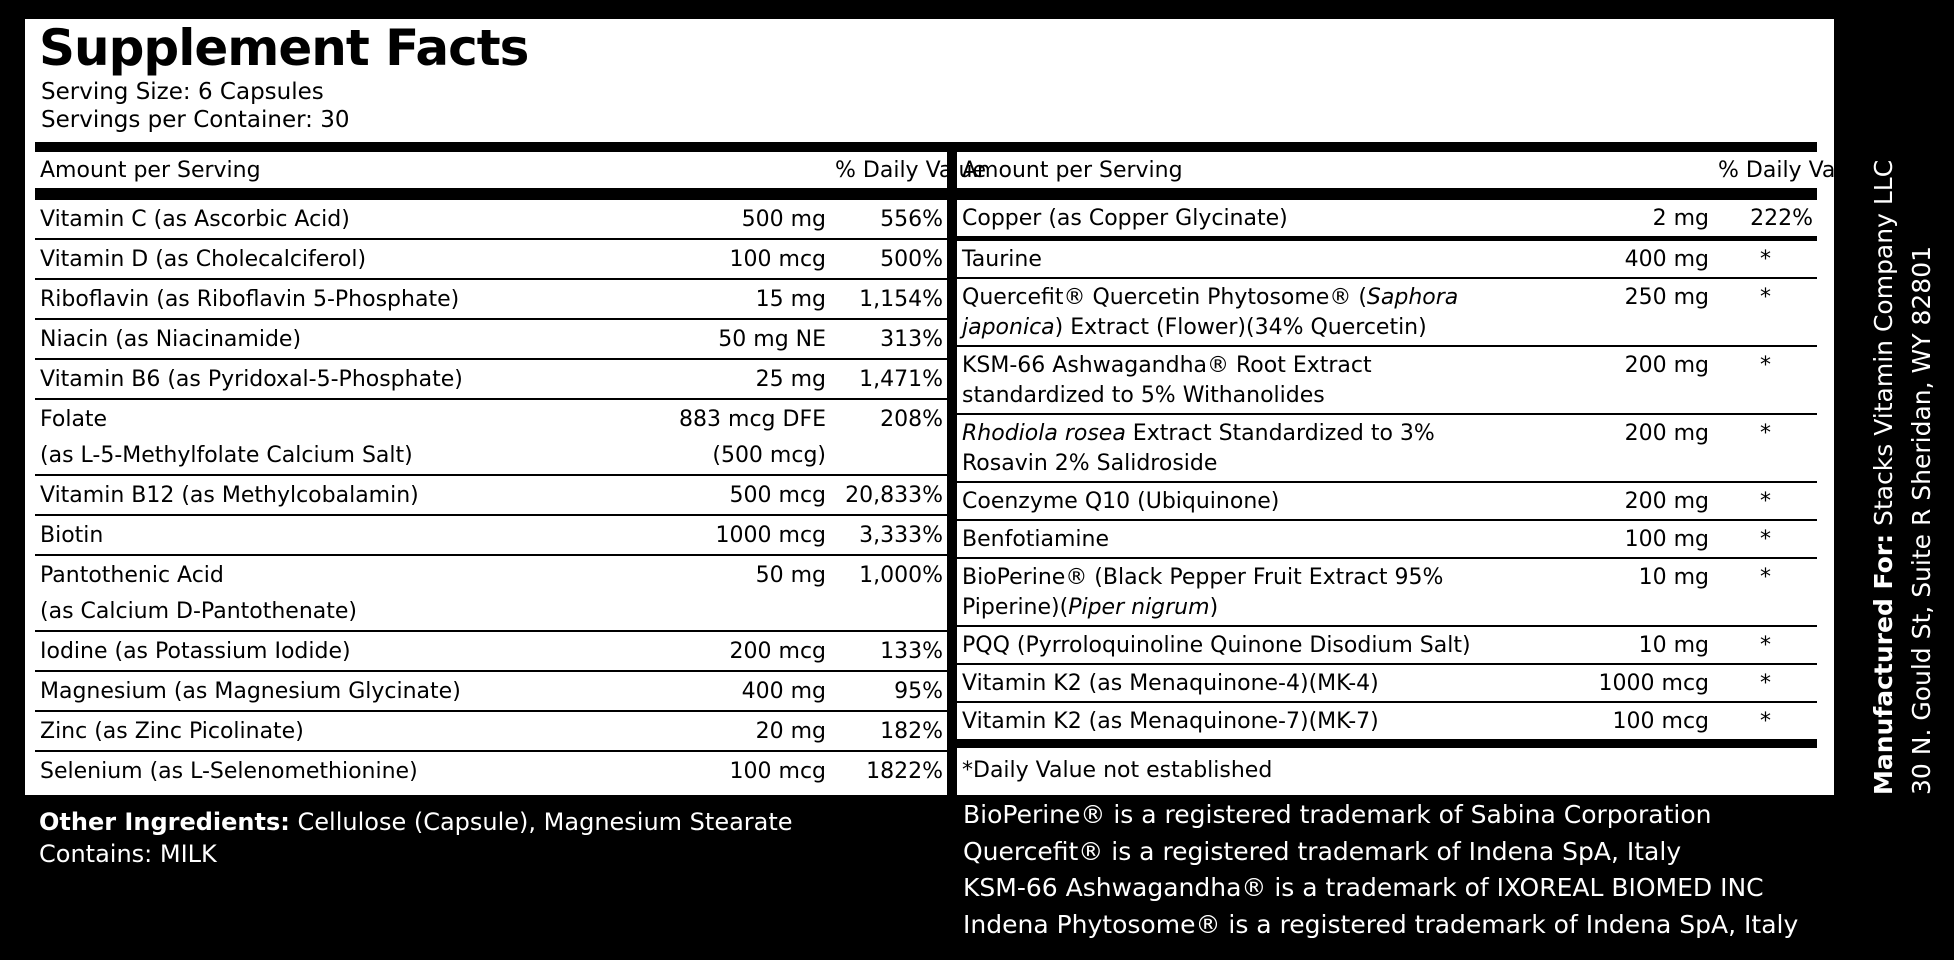  I want to click on italic-segment: Saphora, so click(1412, 297).